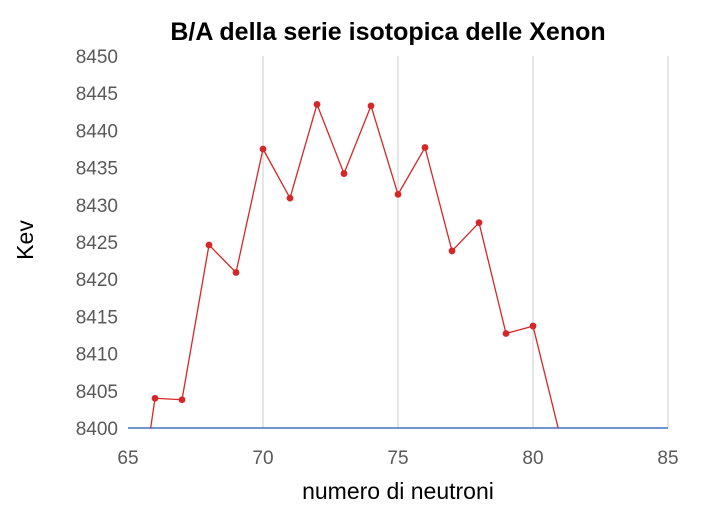 The height and width of the screenshot is (522, 720). What do you see at coordinates (97, 169) in the screenshot?
I see `y-tick-label: 8435` at bounding box center [97, 169].